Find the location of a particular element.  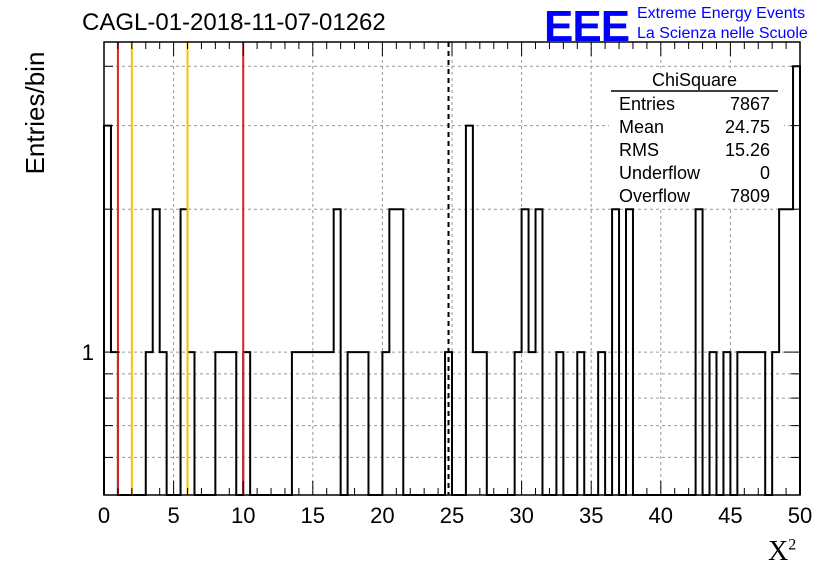

stats-row-value: 0 is located at coordinates (765, 173).